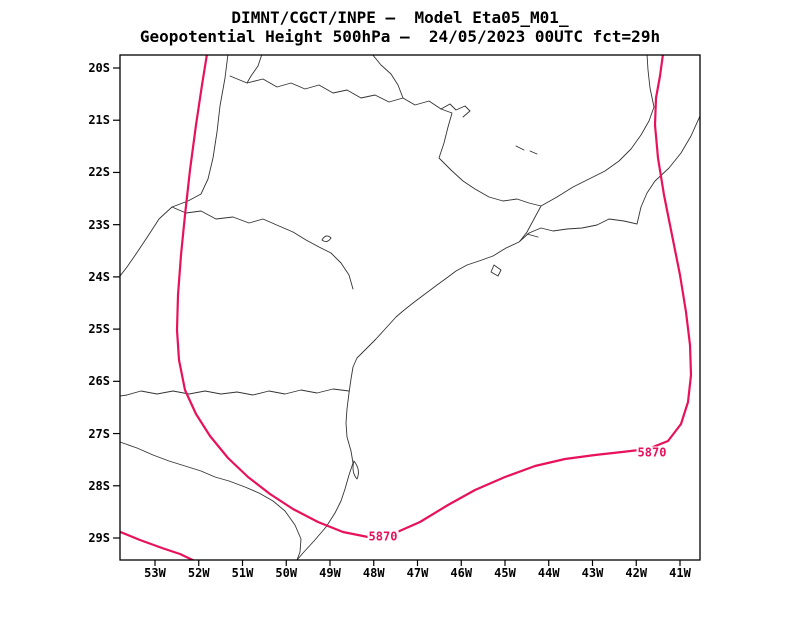 Image resolution: width=800 pixels, height=618 pixels. What do you see at coordinates (99, 68) in the screenshot?
I see `y-axis-tick-label: 20S` at bounding box center [99, 68].